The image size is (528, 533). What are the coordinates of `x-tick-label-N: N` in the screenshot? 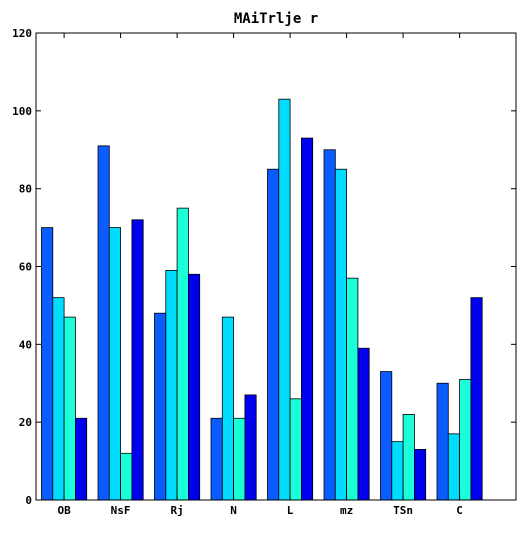 It's located at (233, 510).